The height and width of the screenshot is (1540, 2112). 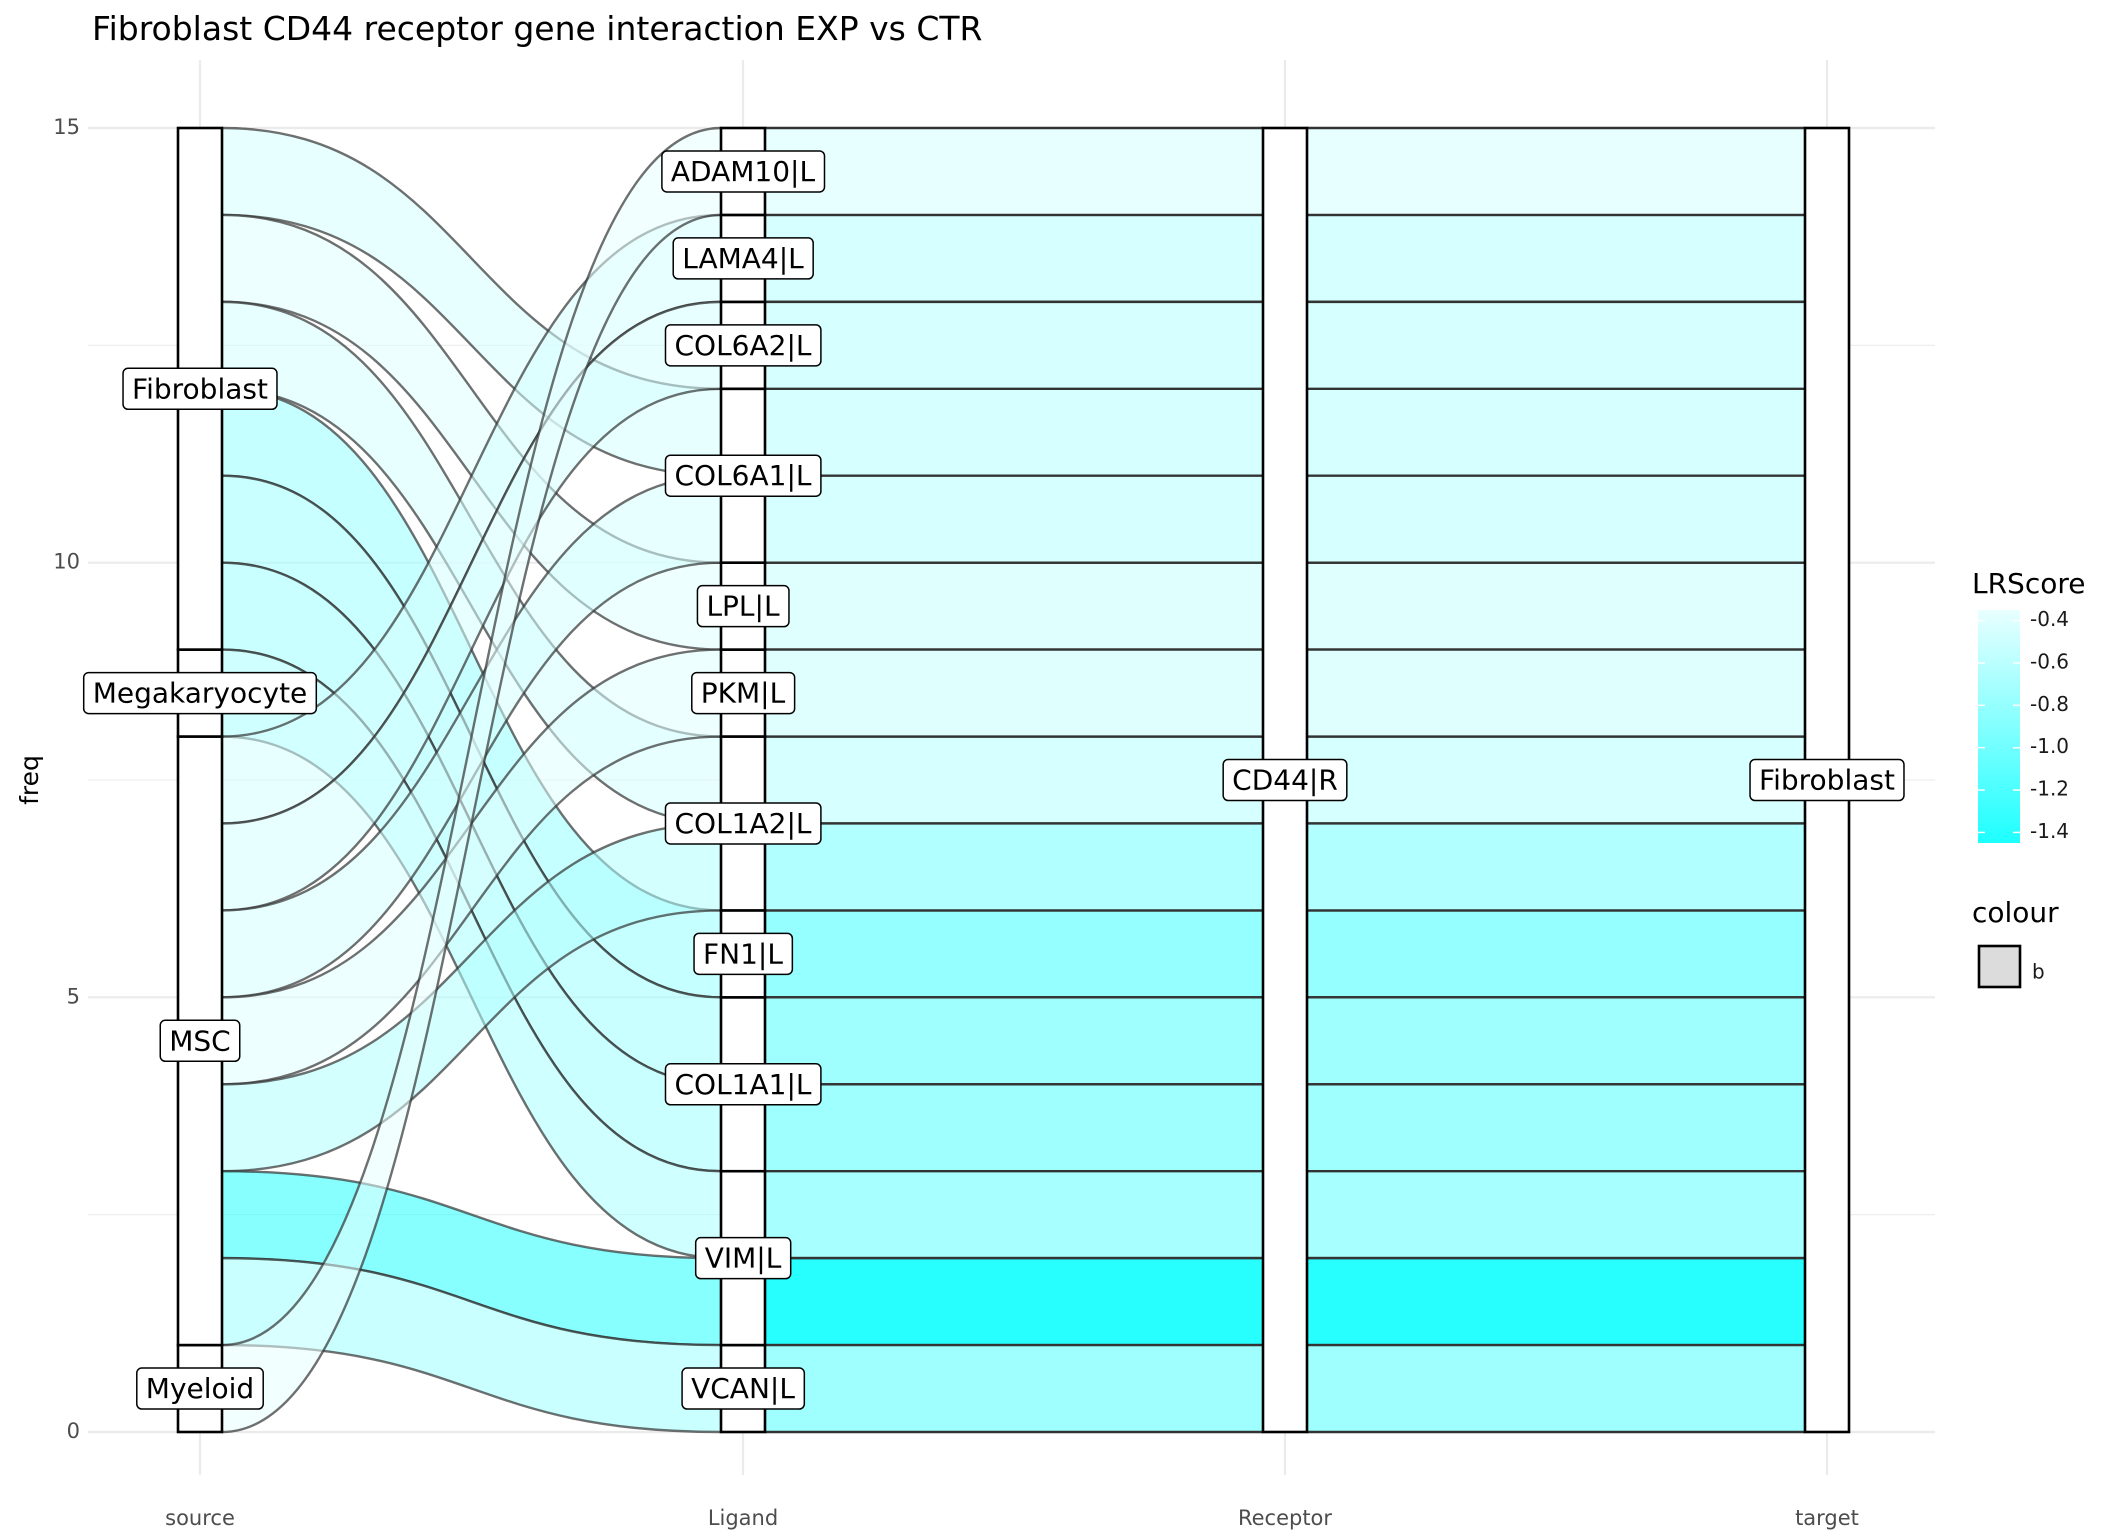 I want to click on legend-colour-title: colour, so click(x=2015, y=912).